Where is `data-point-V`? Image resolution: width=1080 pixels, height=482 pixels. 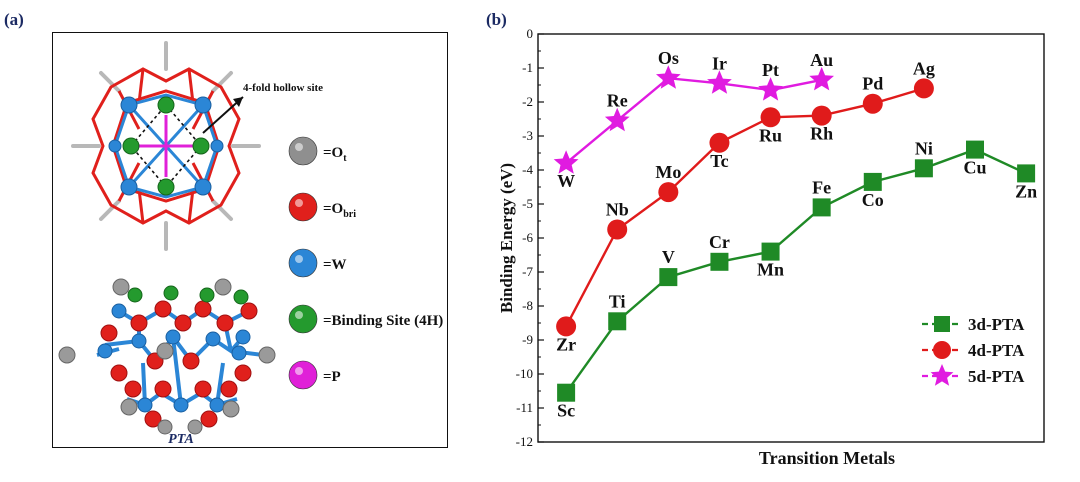 data-point-V is located at coordinates (668, 277).